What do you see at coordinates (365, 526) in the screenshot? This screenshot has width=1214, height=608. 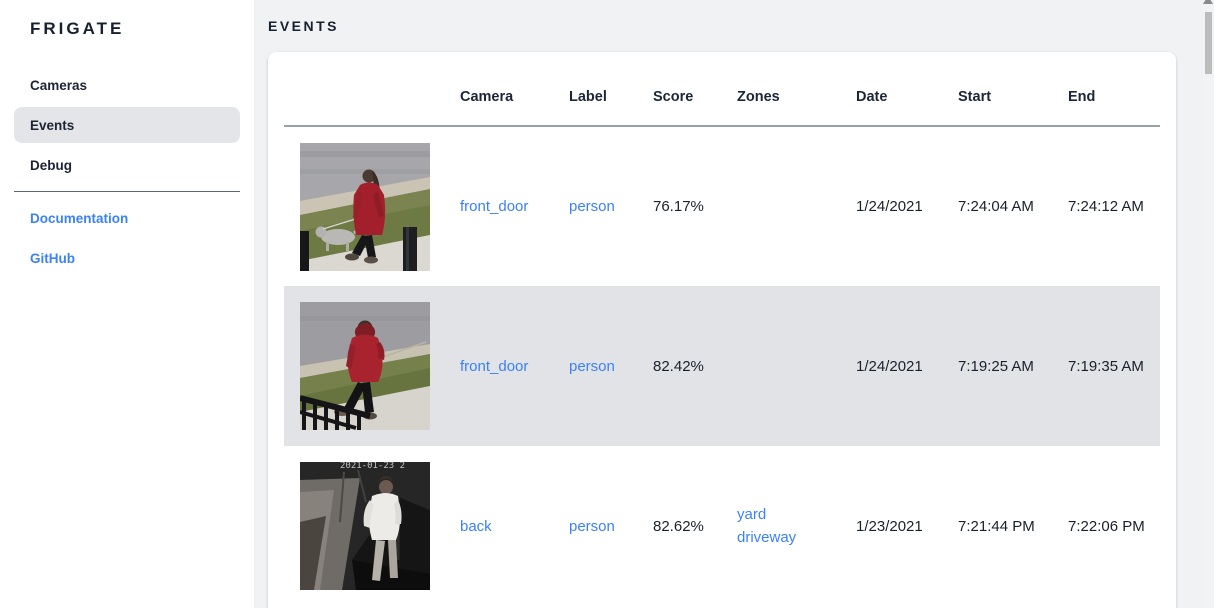 I see `event-thumbnail: 2021-01-23 2` at bounding box center [365, 526].